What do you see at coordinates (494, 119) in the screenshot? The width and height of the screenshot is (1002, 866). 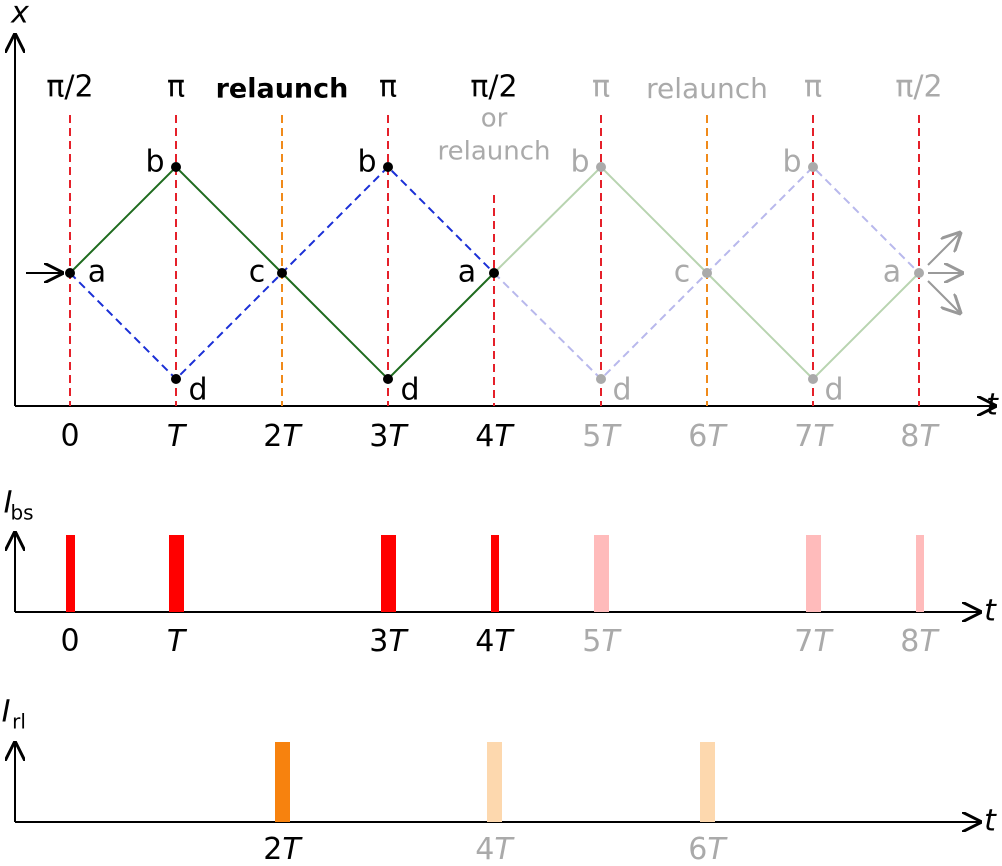 I see `pulse-note: or` at bounding box center [494, 119].